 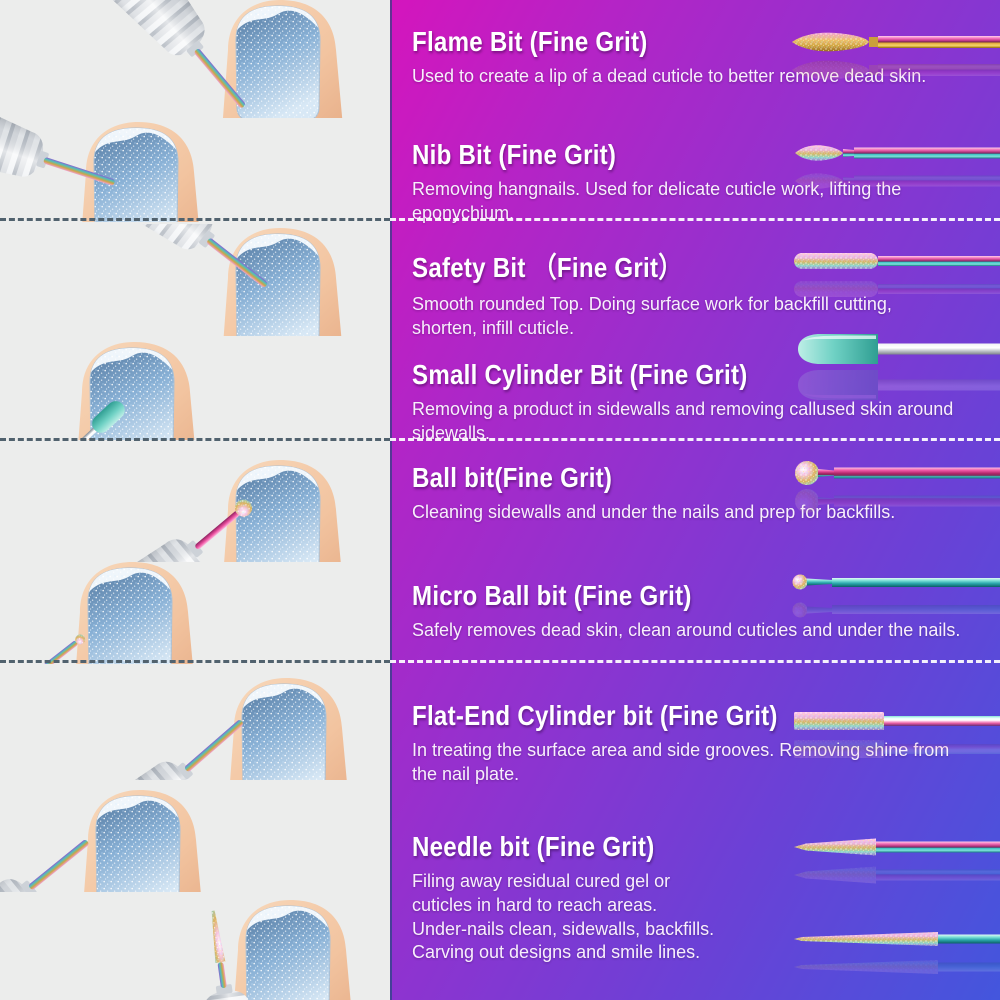 I want to click on section-title: Safety Bit （Fine Grit）, so click(x=547, y=267).